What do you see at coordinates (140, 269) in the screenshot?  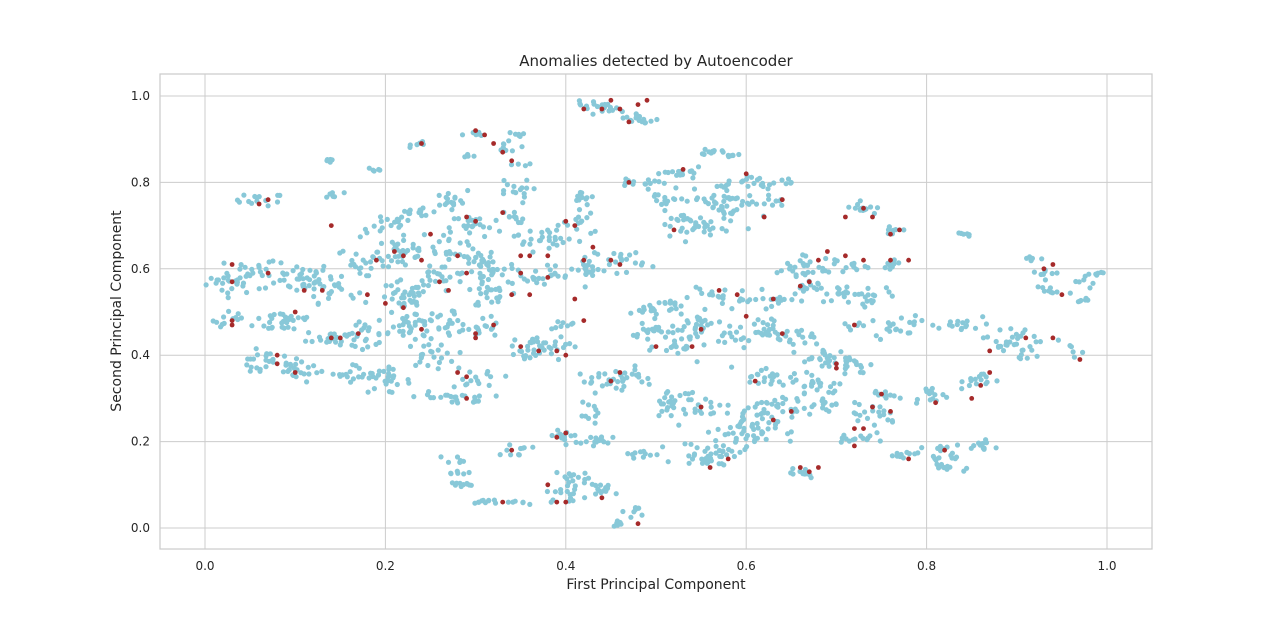 I see `y-tick-label: 0.6` at bounding box center [140, 269].